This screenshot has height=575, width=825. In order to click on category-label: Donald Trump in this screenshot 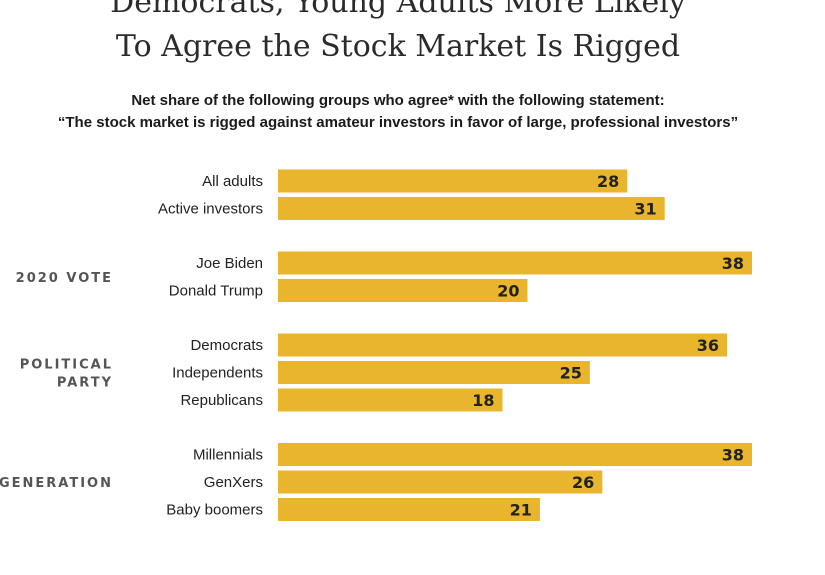, I will do `click(216, 291)`.